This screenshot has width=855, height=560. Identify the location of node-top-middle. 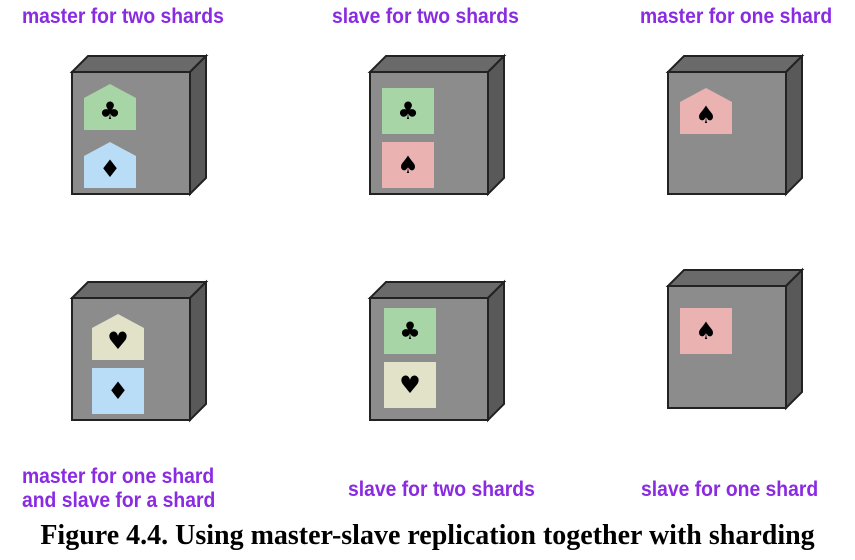
(448, 134).